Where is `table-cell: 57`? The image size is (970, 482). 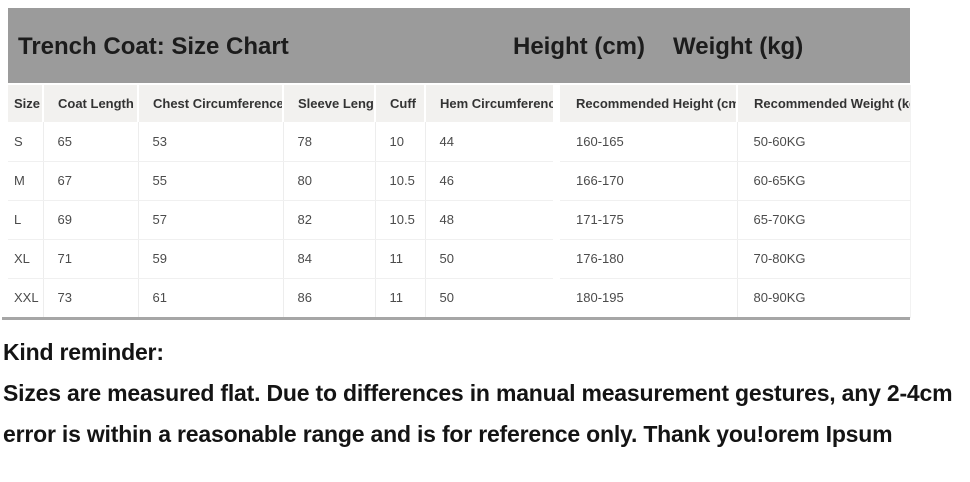
table-cell: 57 is located at coordinates (211, 220).